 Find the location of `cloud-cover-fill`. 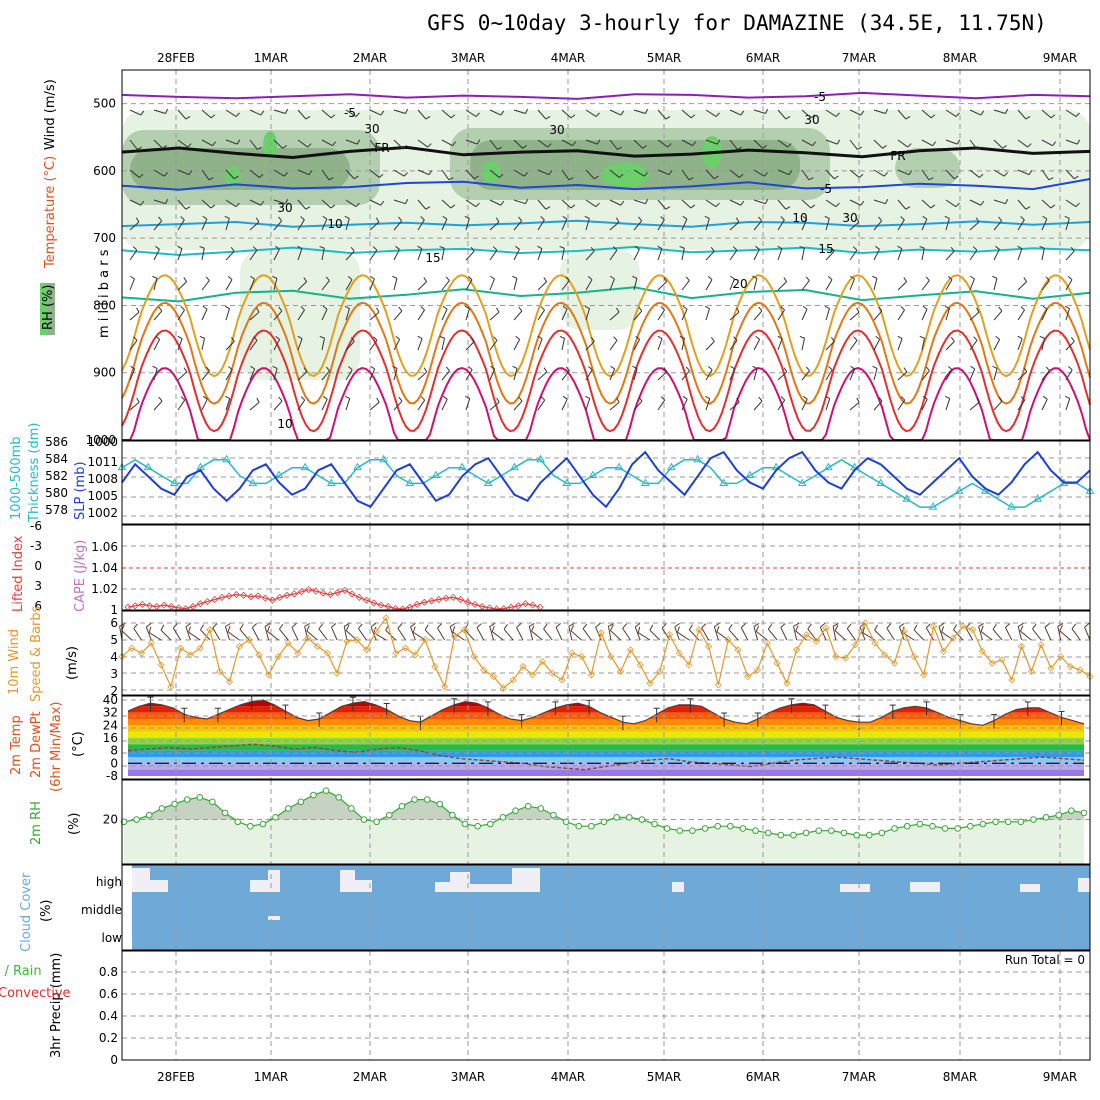

cloud-cover-fill is located at coordinates (611, 907).